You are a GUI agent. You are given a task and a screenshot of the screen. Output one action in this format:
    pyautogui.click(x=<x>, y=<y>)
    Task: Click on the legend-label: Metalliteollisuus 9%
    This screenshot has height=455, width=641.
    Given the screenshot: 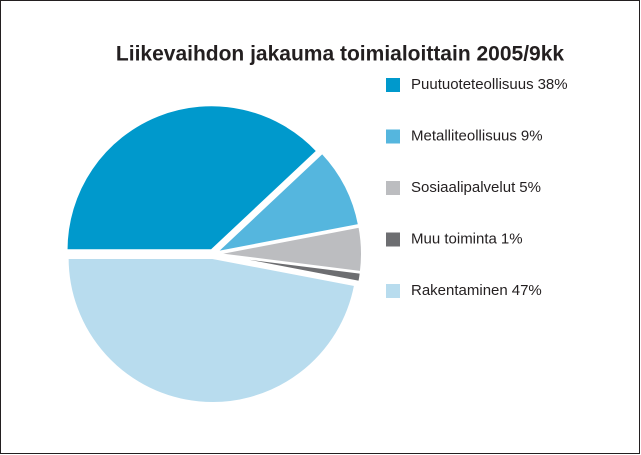 What is the action you would take?
    pyautogui.click(x=477, y=135)
    